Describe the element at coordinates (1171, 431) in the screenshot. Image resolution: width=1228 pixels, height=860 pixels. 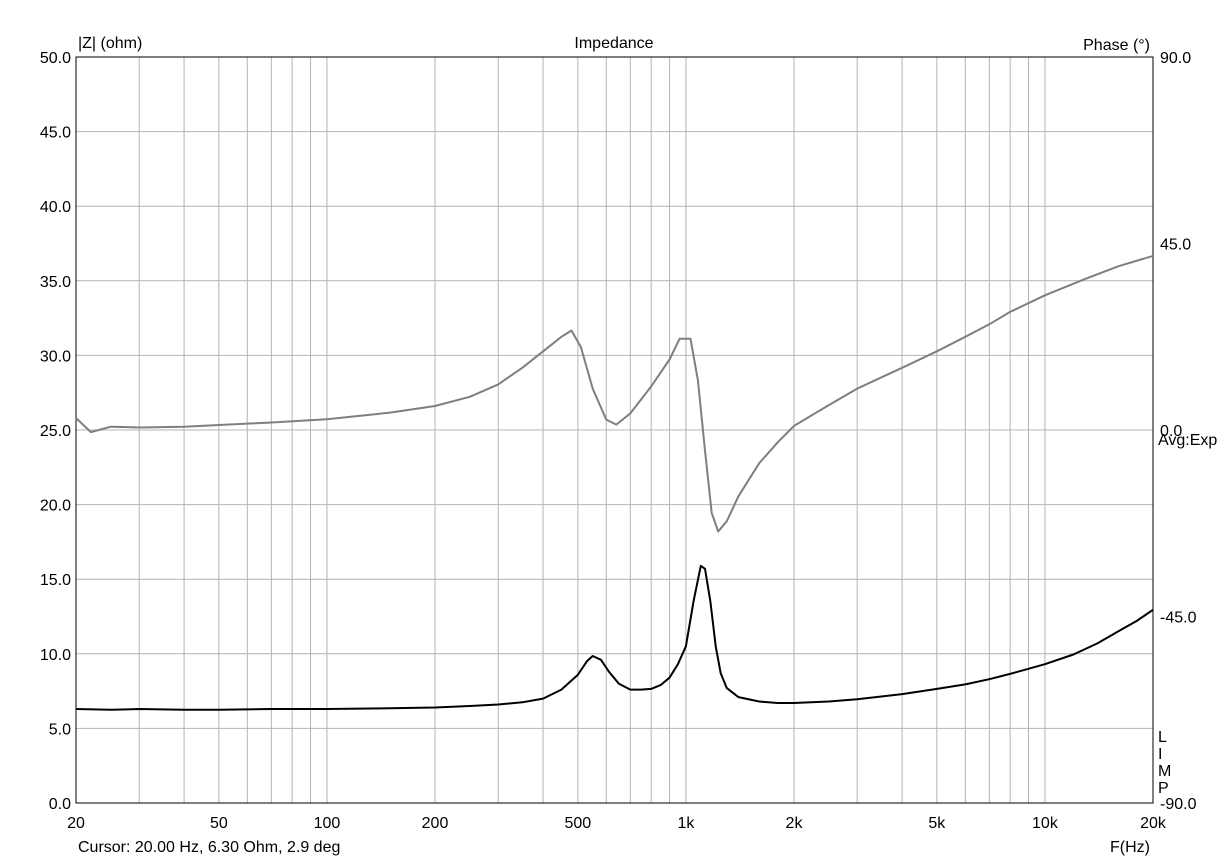
I see `y-right-tick-label: 0.0` at that location.